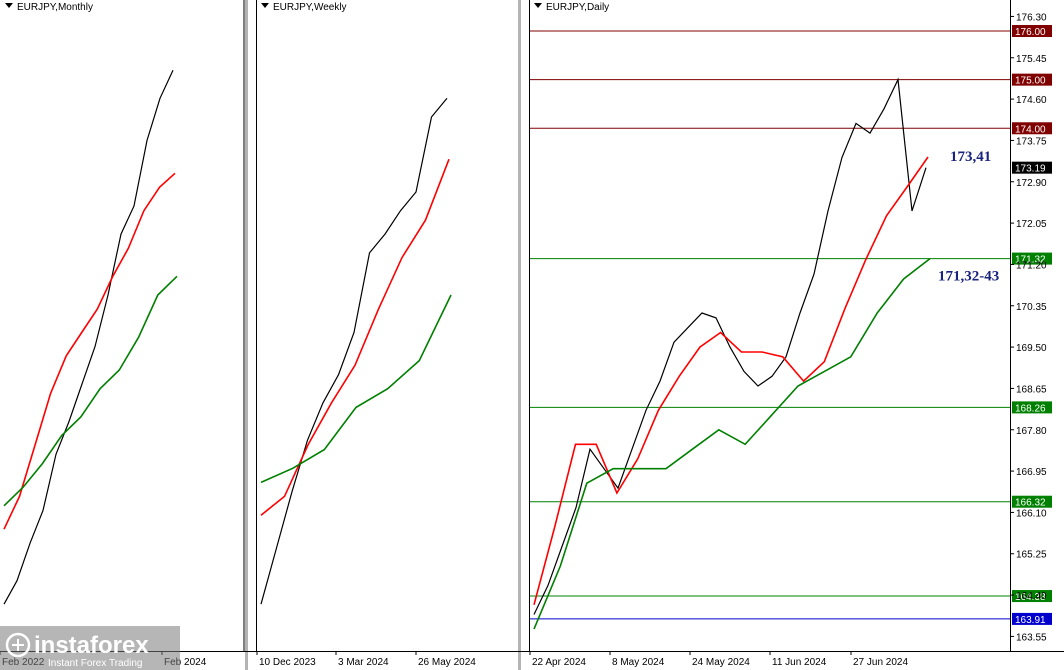 Image resolution: width=1064 pixels, height=670 pixels. What do you see at coordinates (185, 662) in the screenshot?
I see `x-tick-label: Feb 2024` at bounding box center [185, 662].